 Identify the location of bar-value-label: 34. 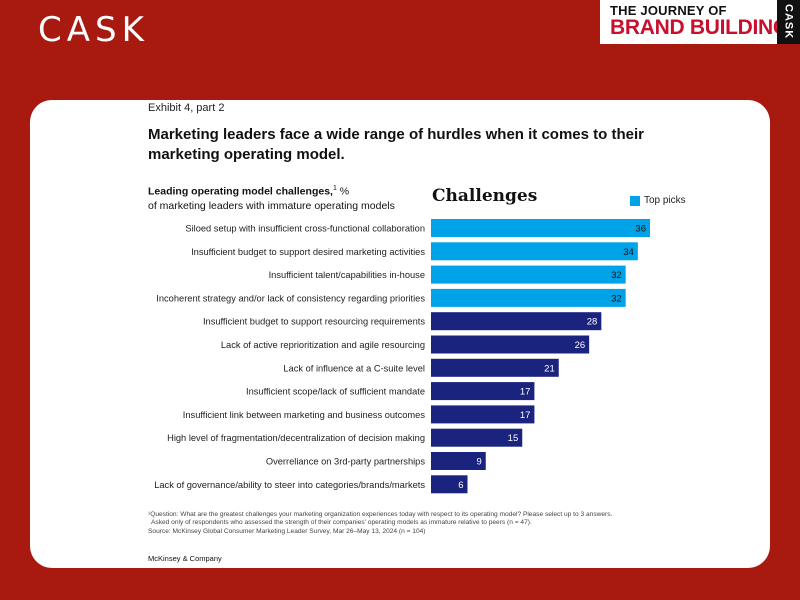
(628, 252).